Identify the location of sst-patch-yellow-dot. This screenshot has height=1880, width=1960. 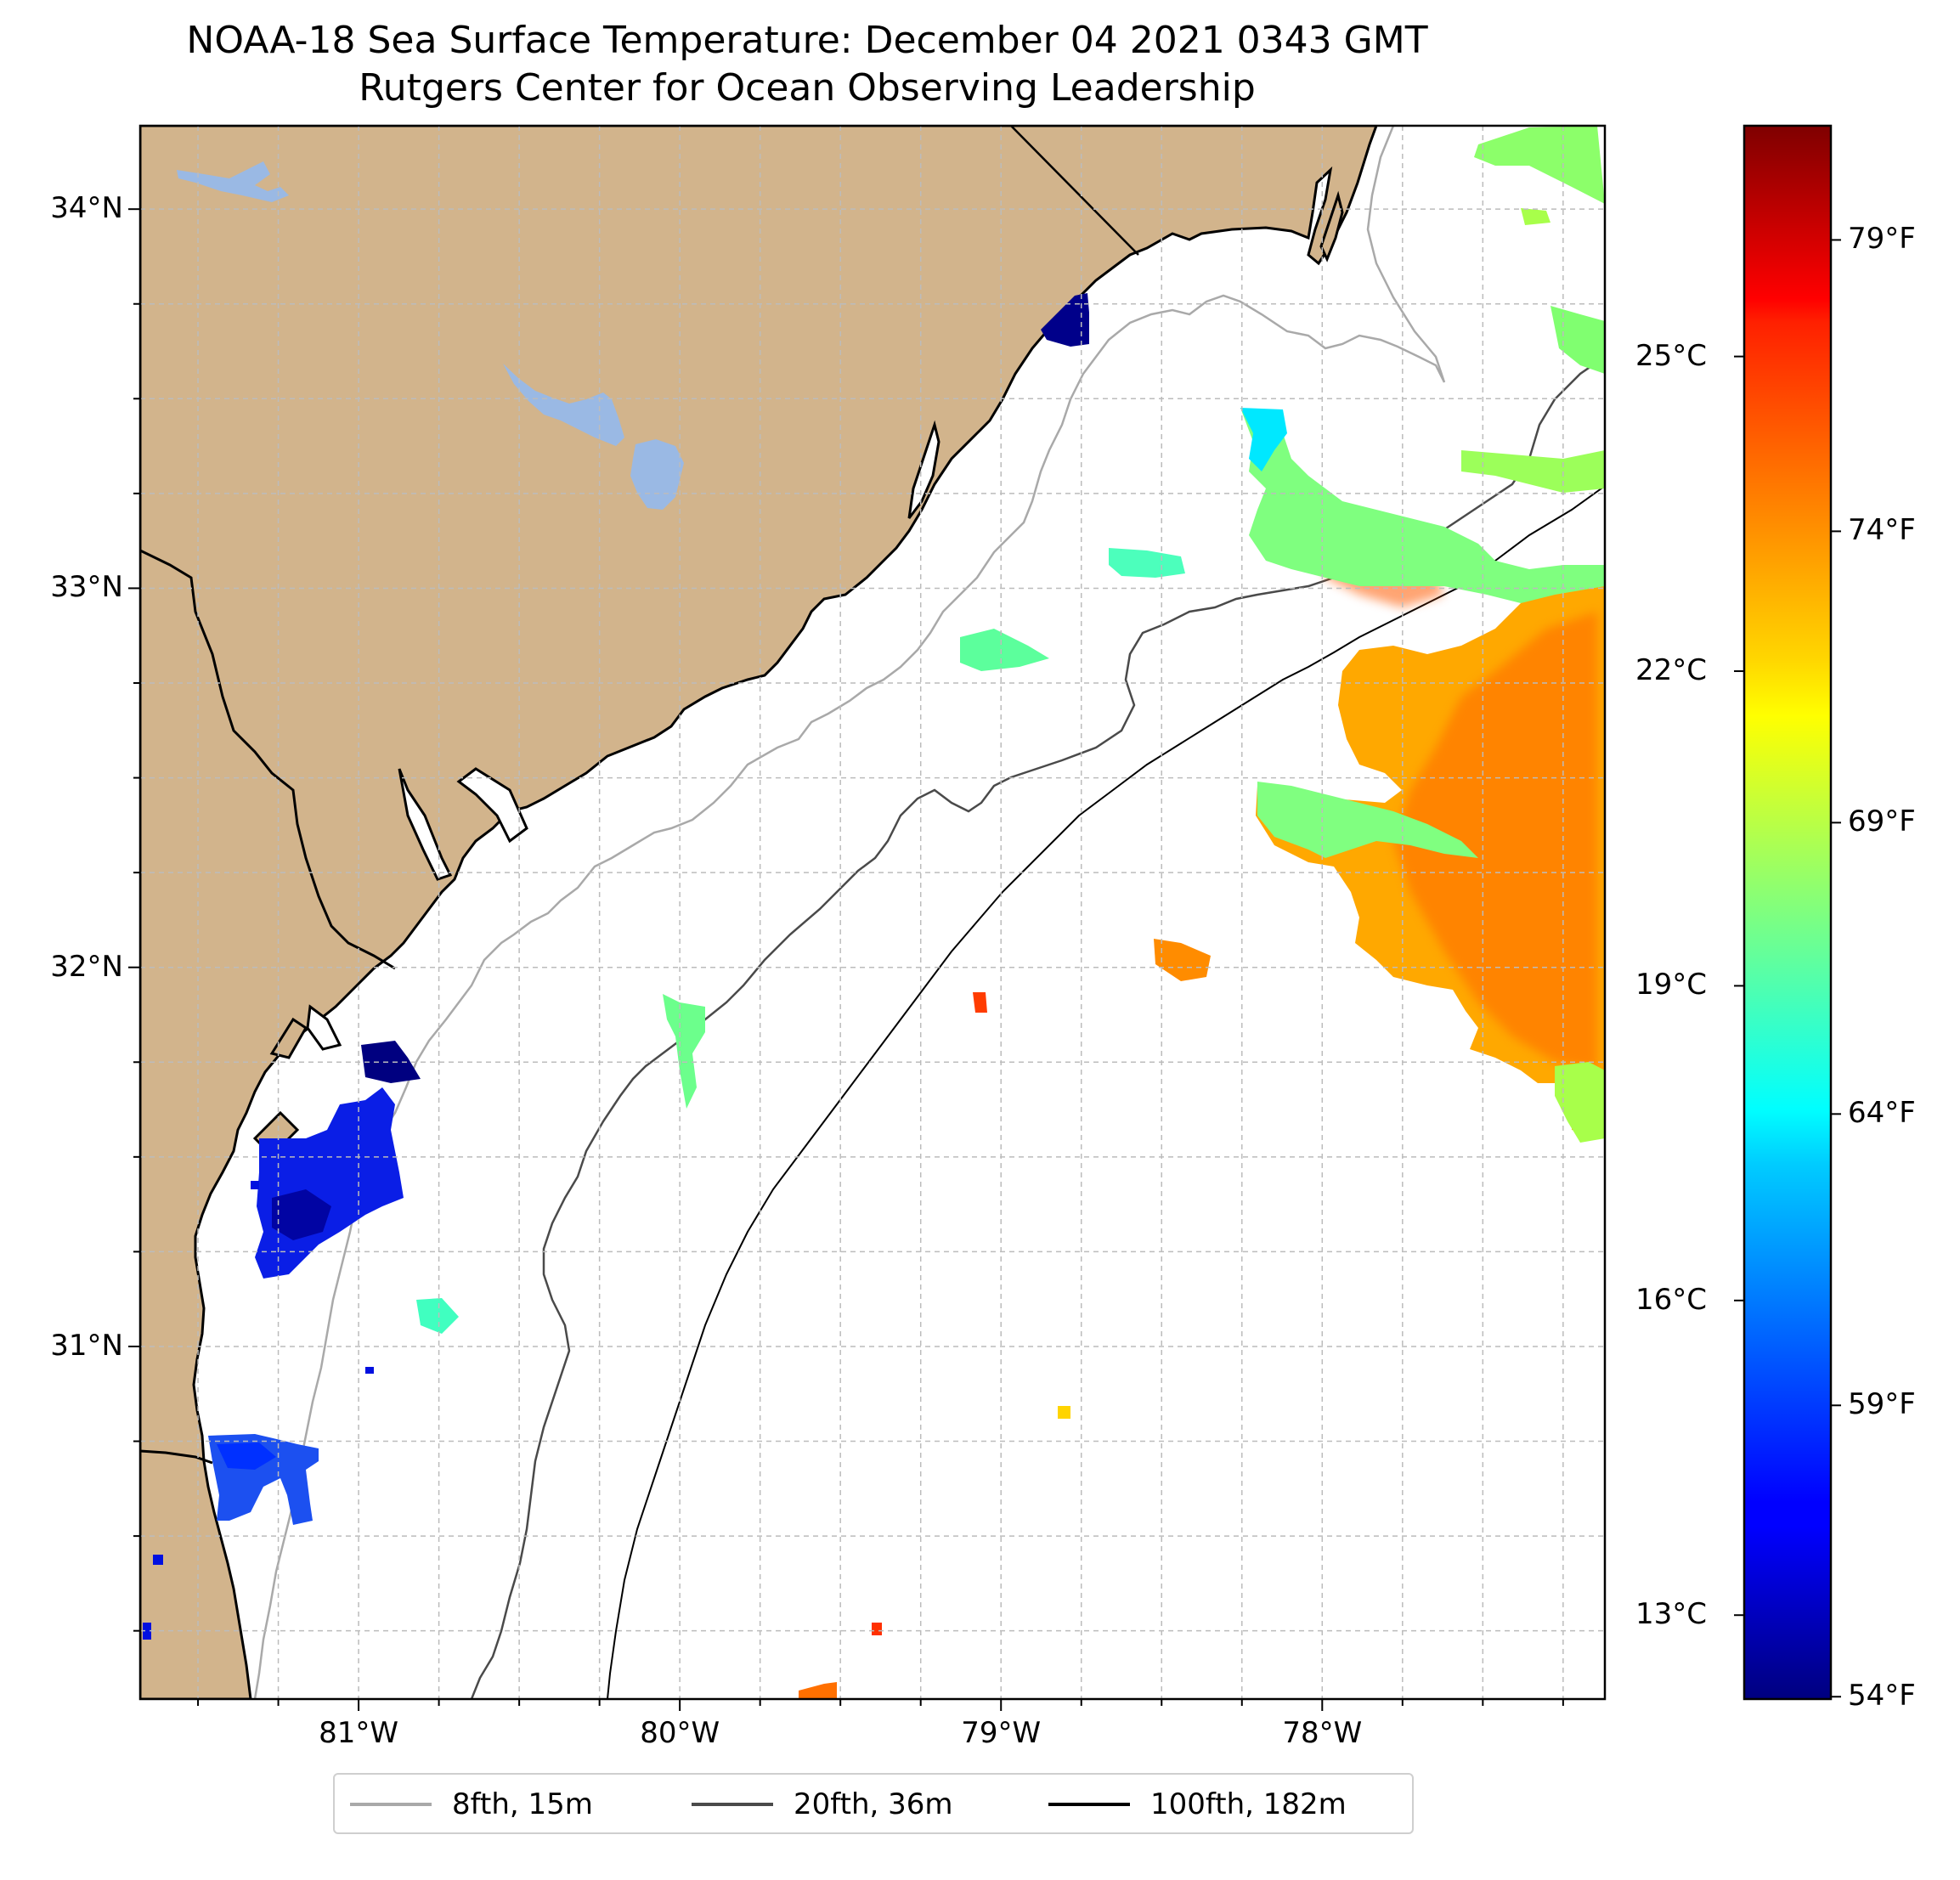
(1064, 1412).